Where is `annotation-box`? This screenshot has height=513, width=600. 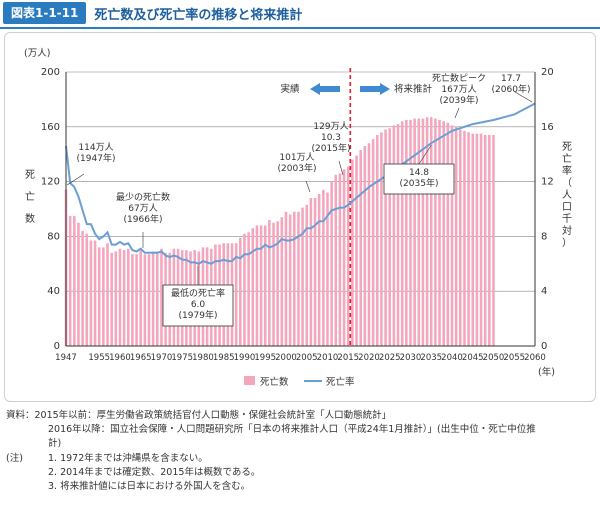 annotation-box is located at coordinates (419, 179).